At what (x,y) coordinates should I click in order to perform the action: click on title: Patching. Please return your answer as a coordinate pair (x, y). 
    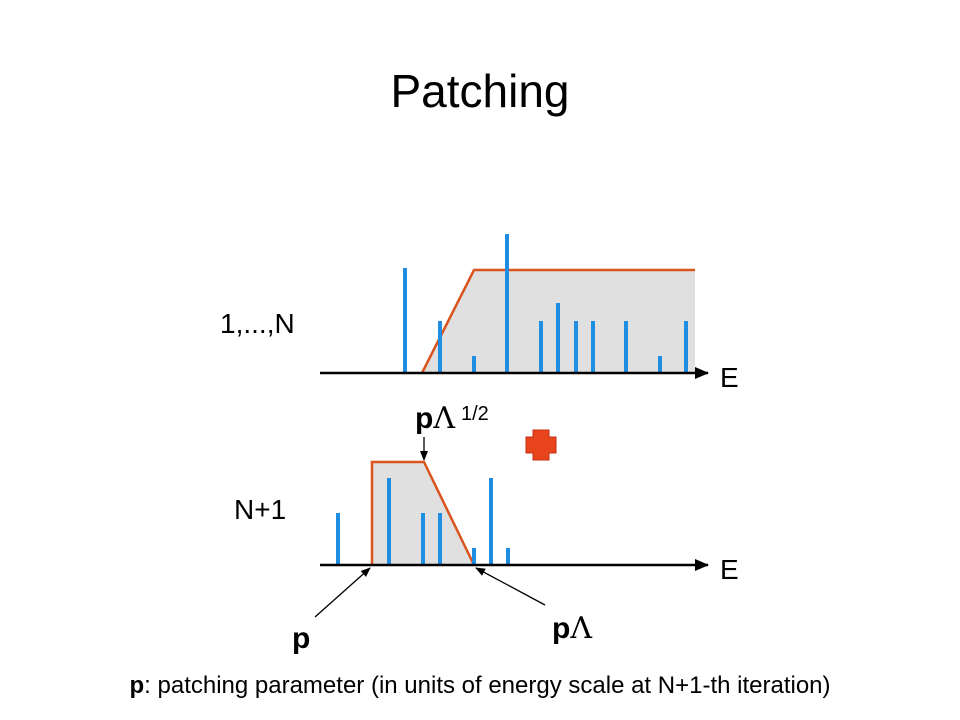
    Looking at the image, I should click on (479, 91).